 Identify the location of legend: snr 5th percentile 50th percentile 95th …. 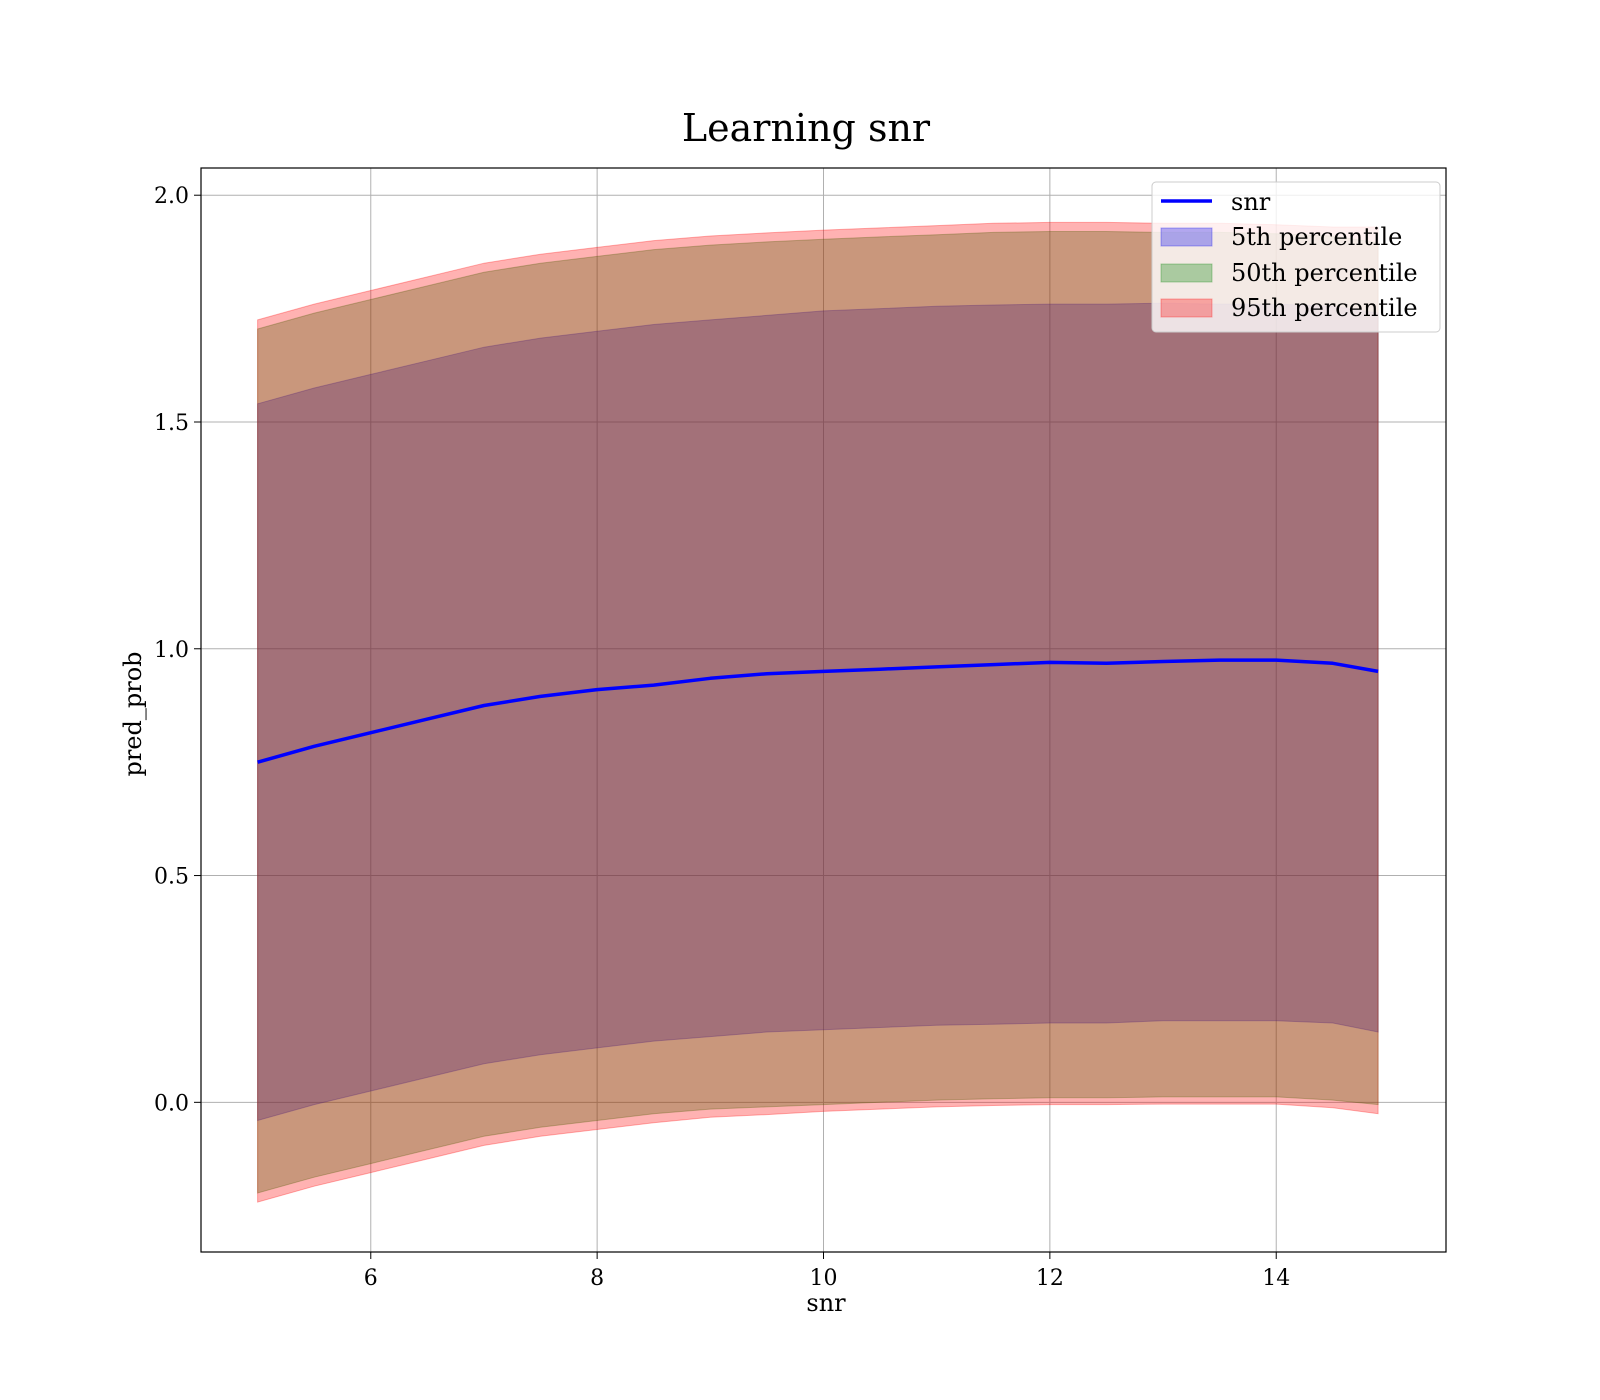
(1296, 257).